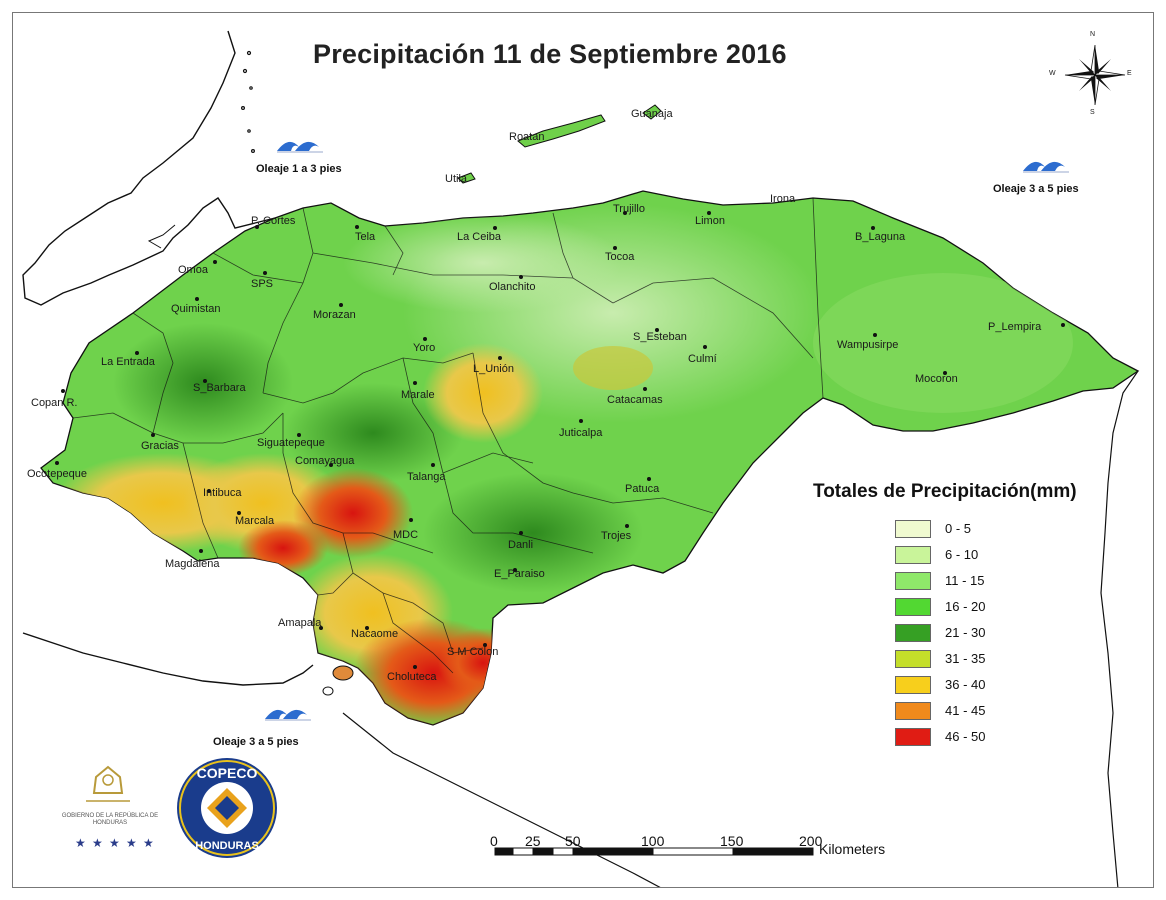 The height and width of the screenshot is (900, 1166). Describe the element at coordinates (222, 493) in the screenshot. I see `place-intibuca: Intibuca` at that location.